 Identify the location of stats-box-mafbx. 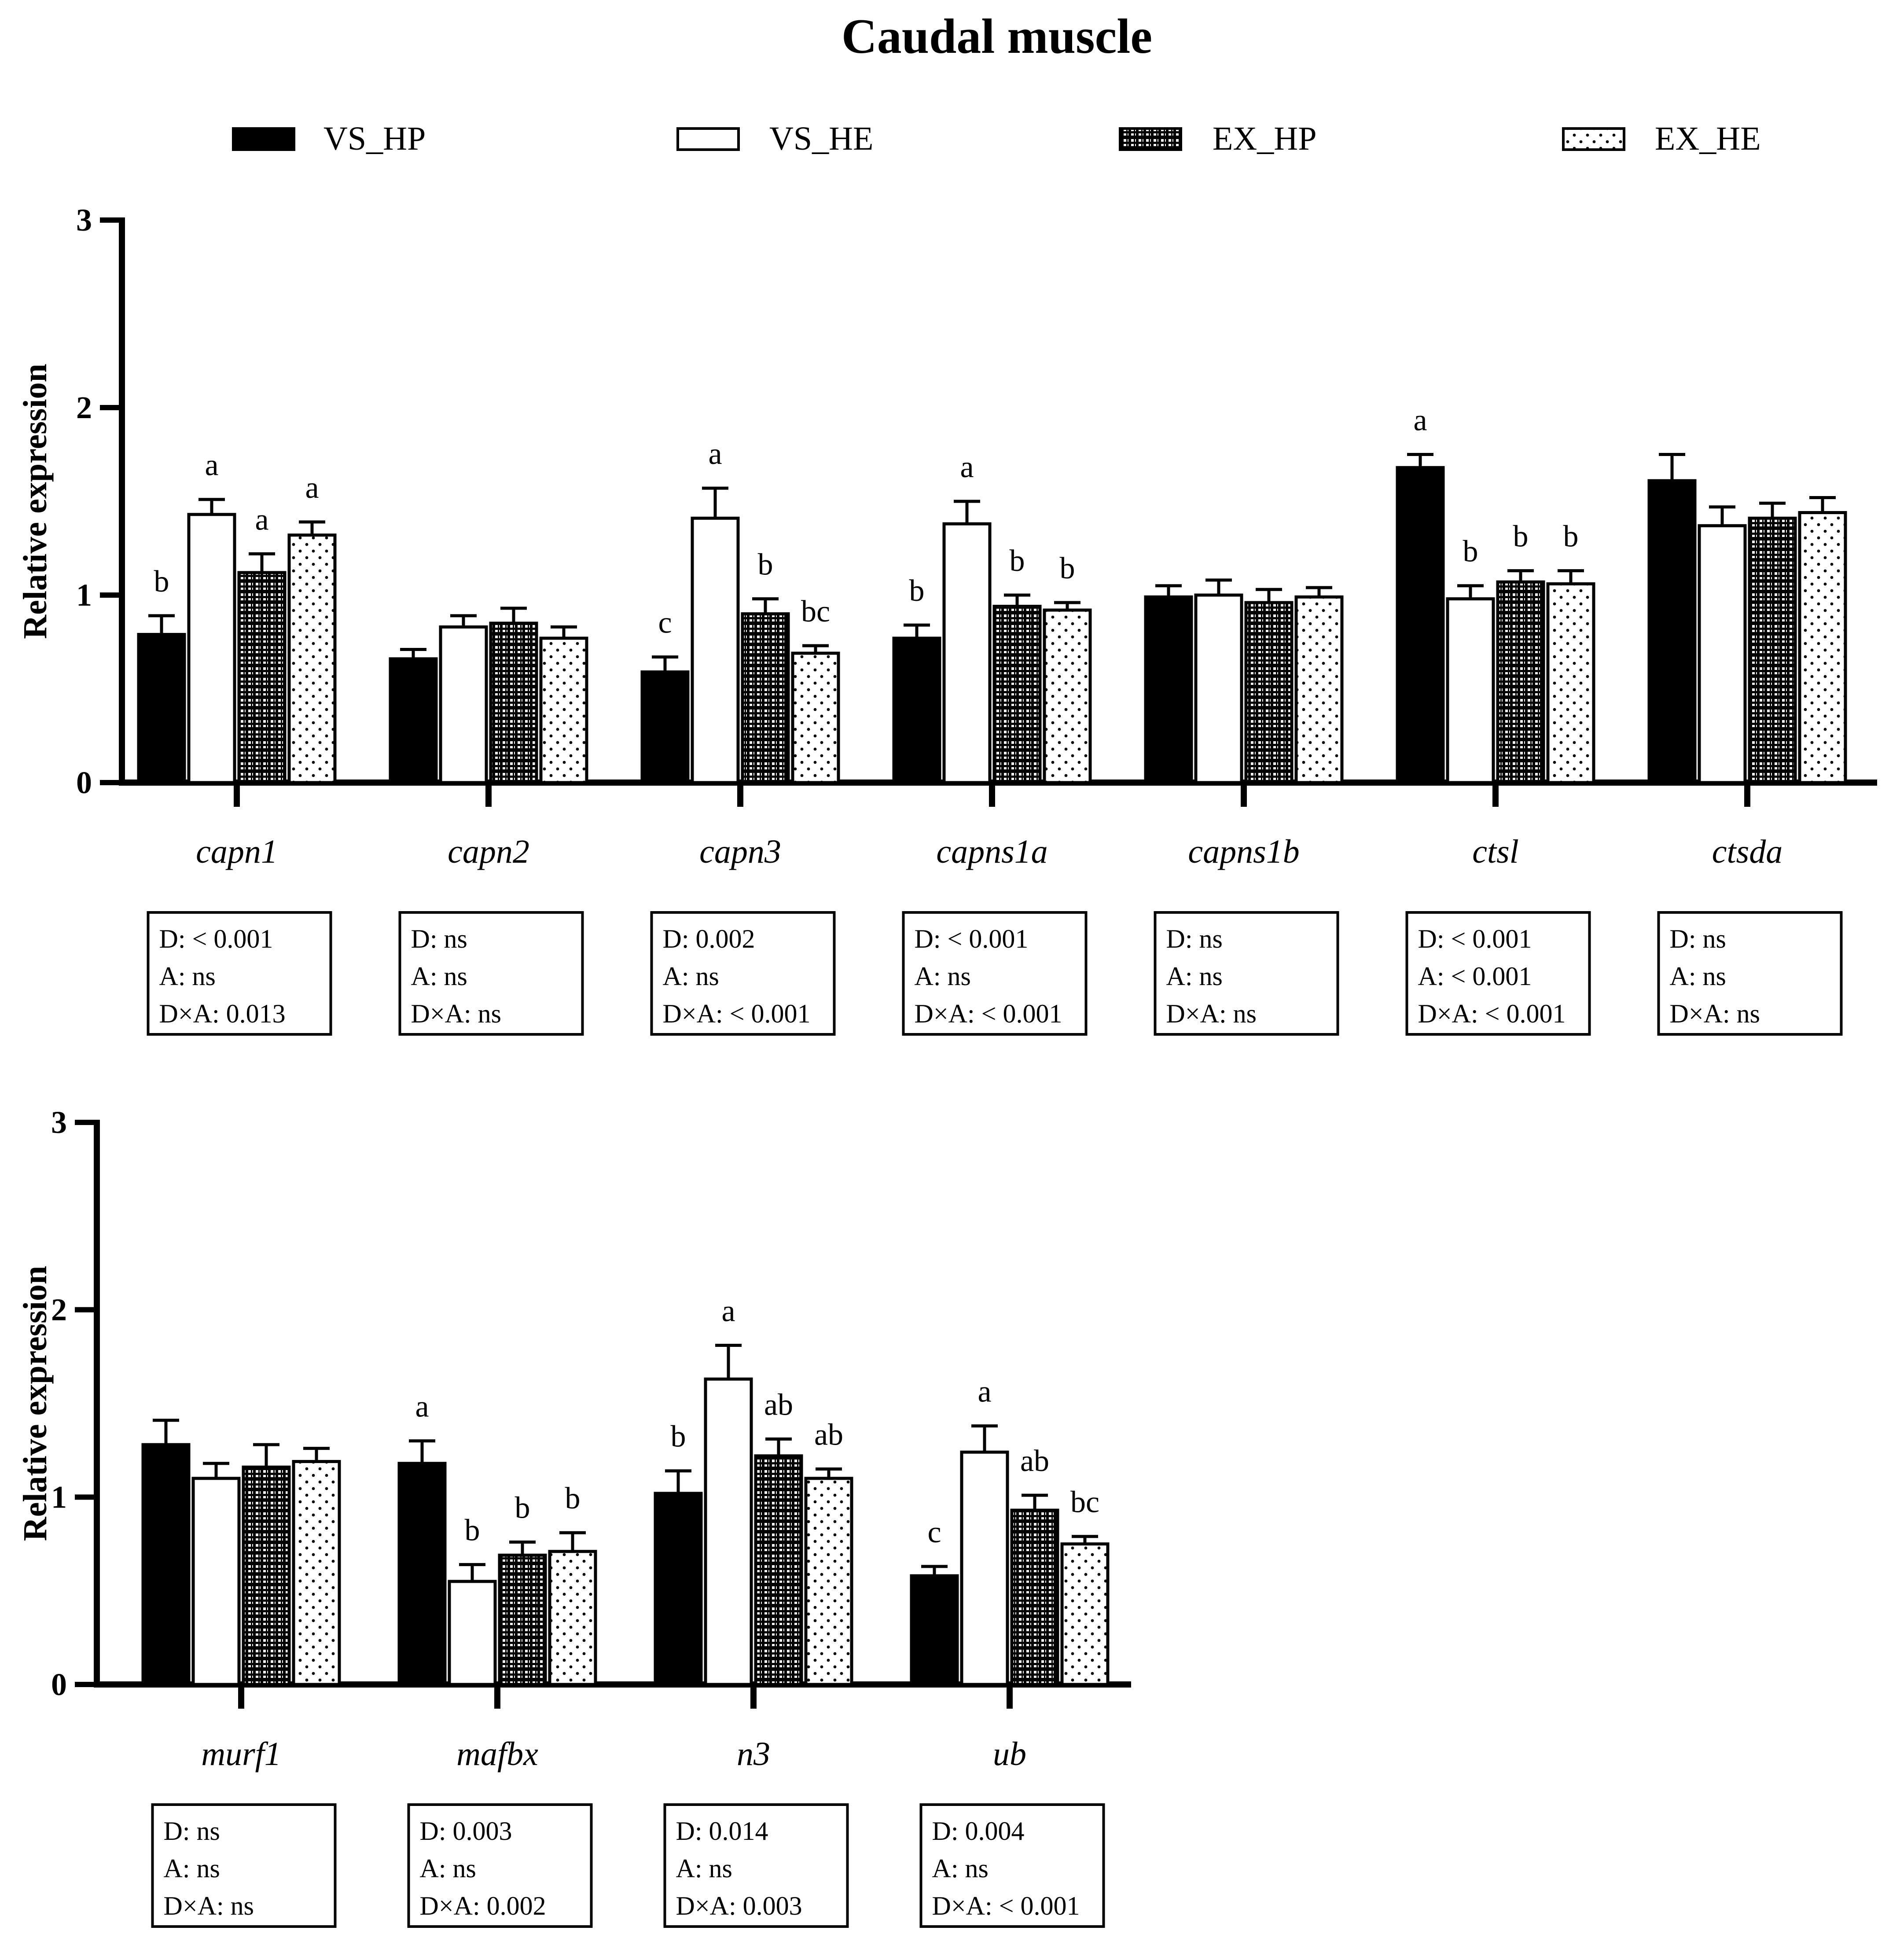
(500, 1865).